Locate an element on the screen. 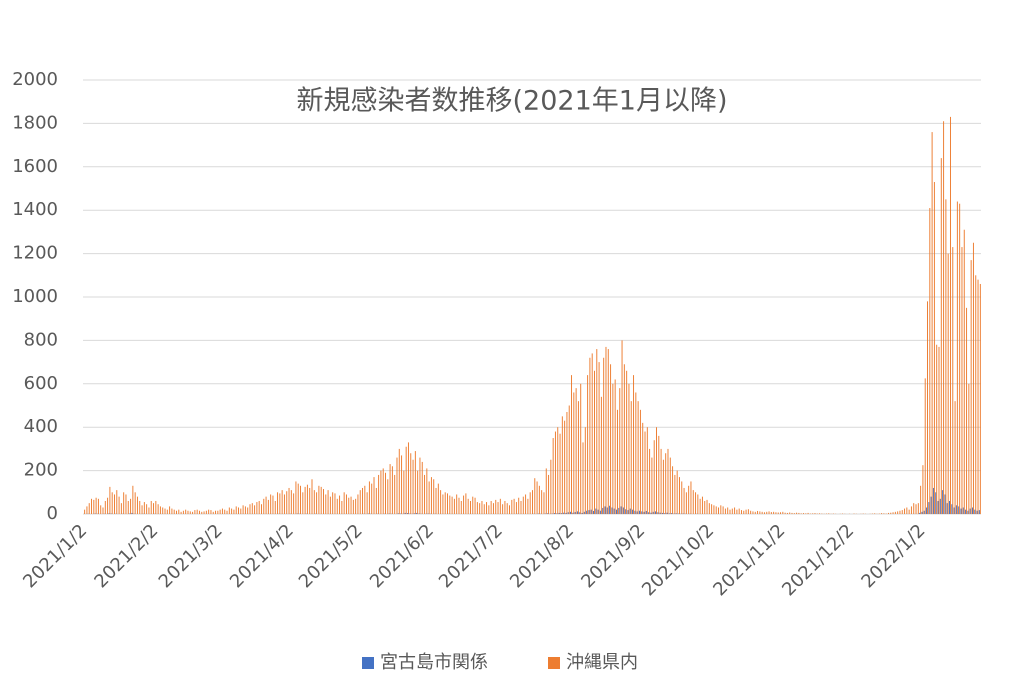  x-tick-label: 2021/10/2 is located at coordinates (678, 560).